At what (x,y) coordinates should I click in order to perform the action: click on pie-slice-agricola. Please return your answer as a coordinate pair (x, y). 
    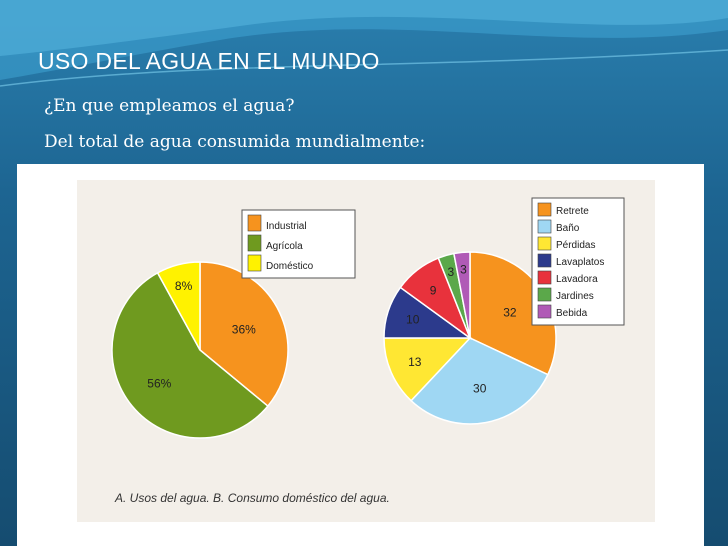
    Looking at the image, I should click on (190, 355).